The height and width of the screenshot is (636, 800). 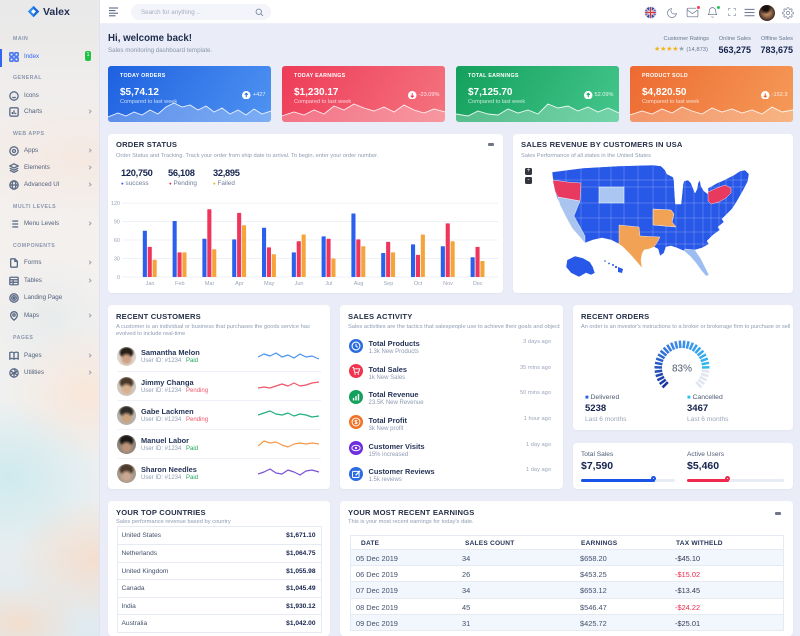 I want to click on svg-text: Mar, so click(x=210, y=284).